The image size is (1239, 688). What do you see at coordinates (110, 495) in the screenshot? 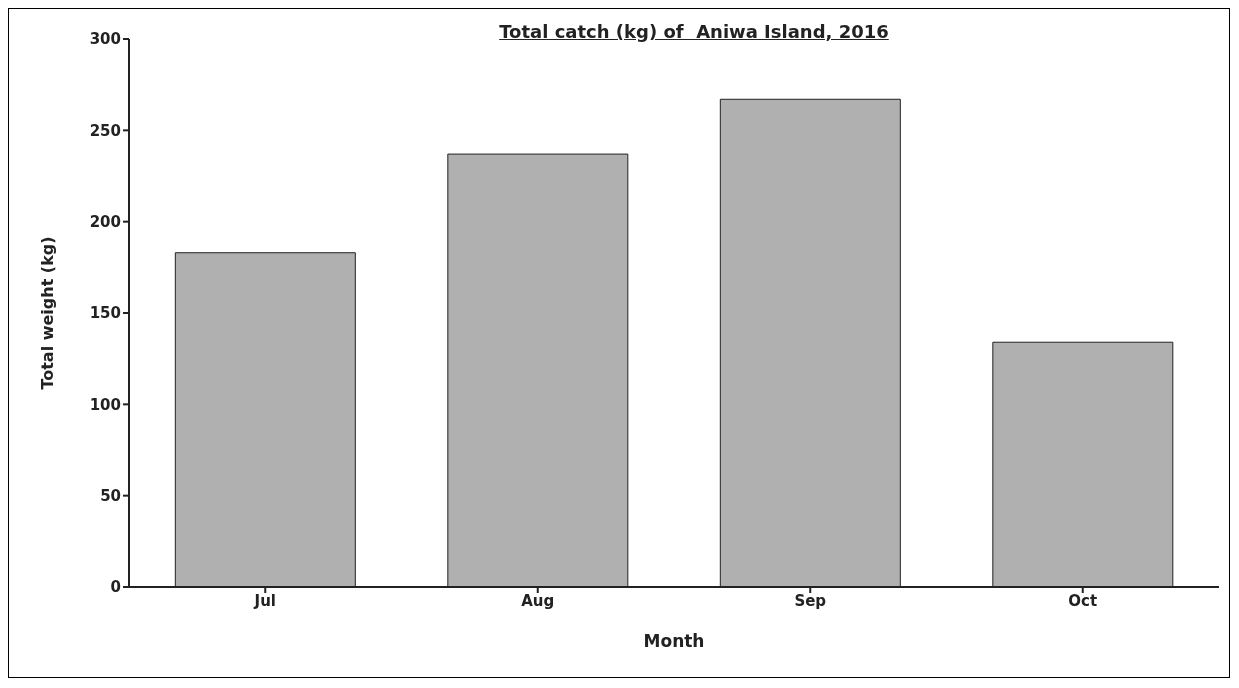
I see `y-tick-label: 50` at bounding box center [110, 495].